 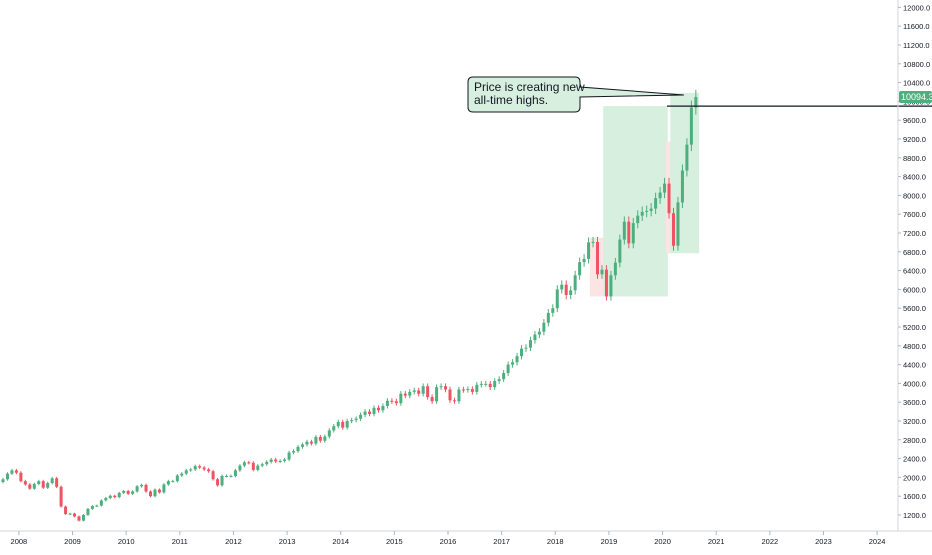 I want to click on time-tick-label: 2010, so click(x=126, y=541).